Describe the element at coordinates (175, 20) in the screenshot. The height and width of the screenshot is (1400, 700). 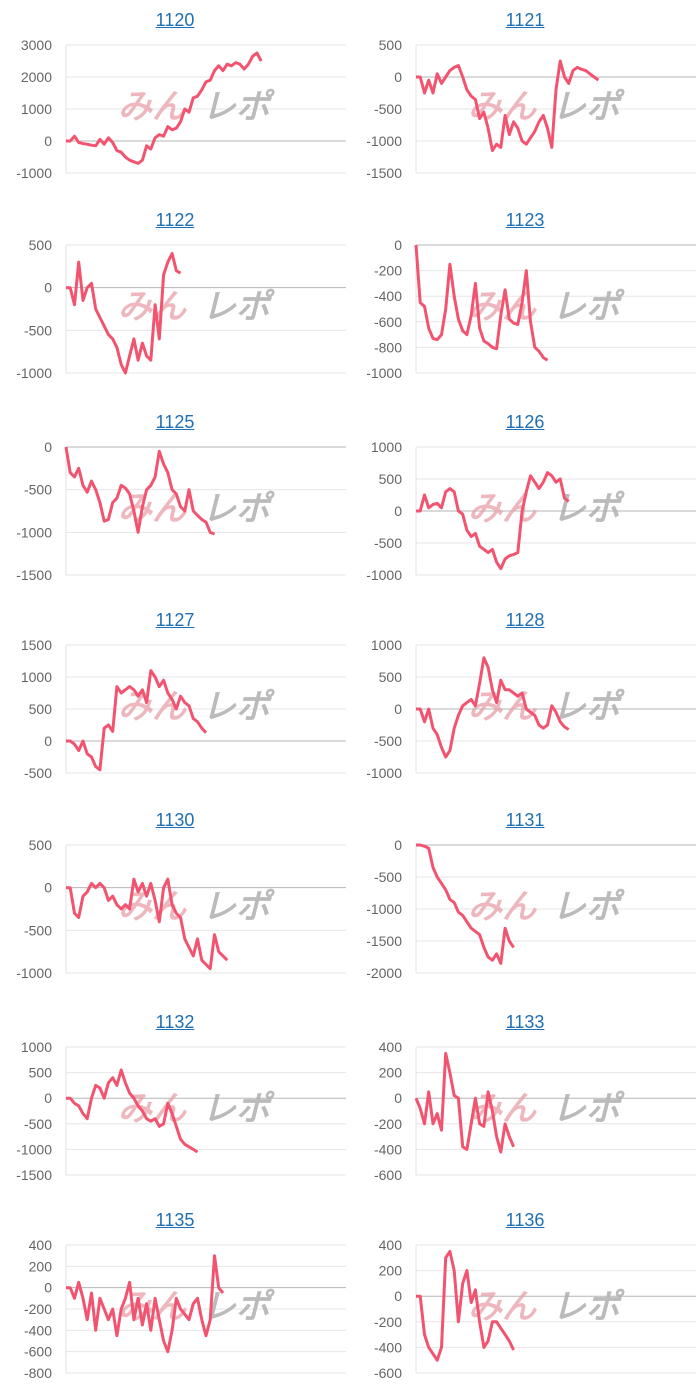
I see `chart-title-link: 1120` at that location.